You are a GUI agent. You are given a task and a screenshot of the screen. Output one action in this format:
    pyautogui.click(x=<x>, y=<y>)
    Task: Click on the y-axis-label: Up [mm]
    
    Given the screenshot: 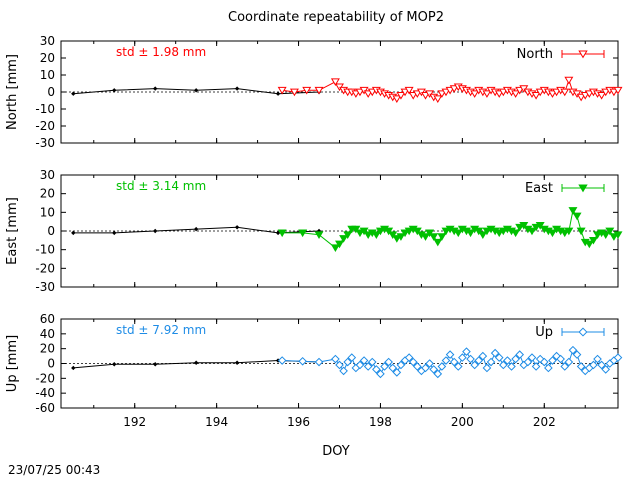 What is the action you would take?
    pyautogui.click(x=12, y=363)
    